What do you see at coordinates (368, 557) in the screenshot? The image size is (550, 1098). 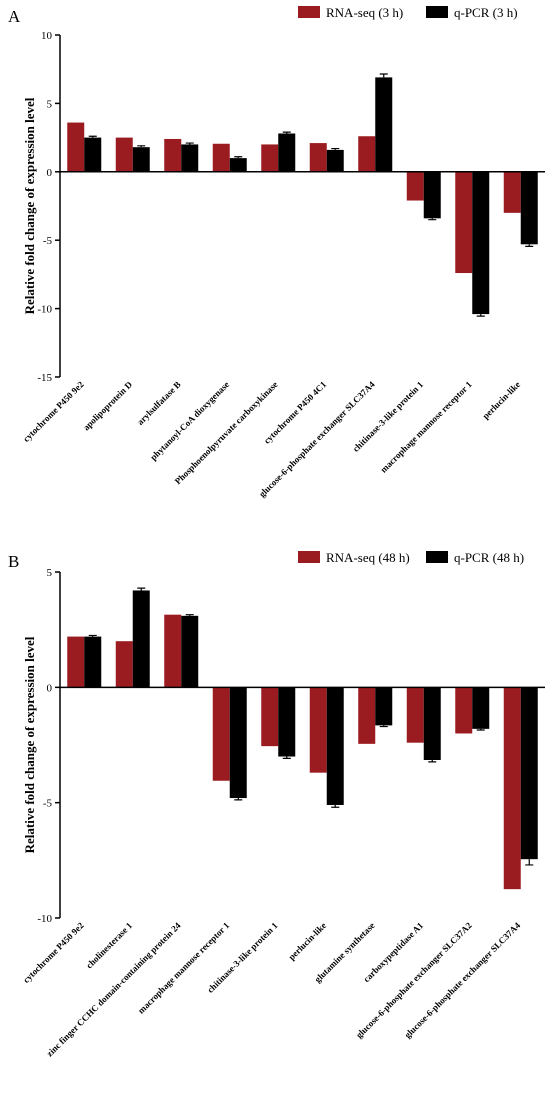 I see `legend-label: RNA-seq (48 h)` at bounding box center [368, 557].